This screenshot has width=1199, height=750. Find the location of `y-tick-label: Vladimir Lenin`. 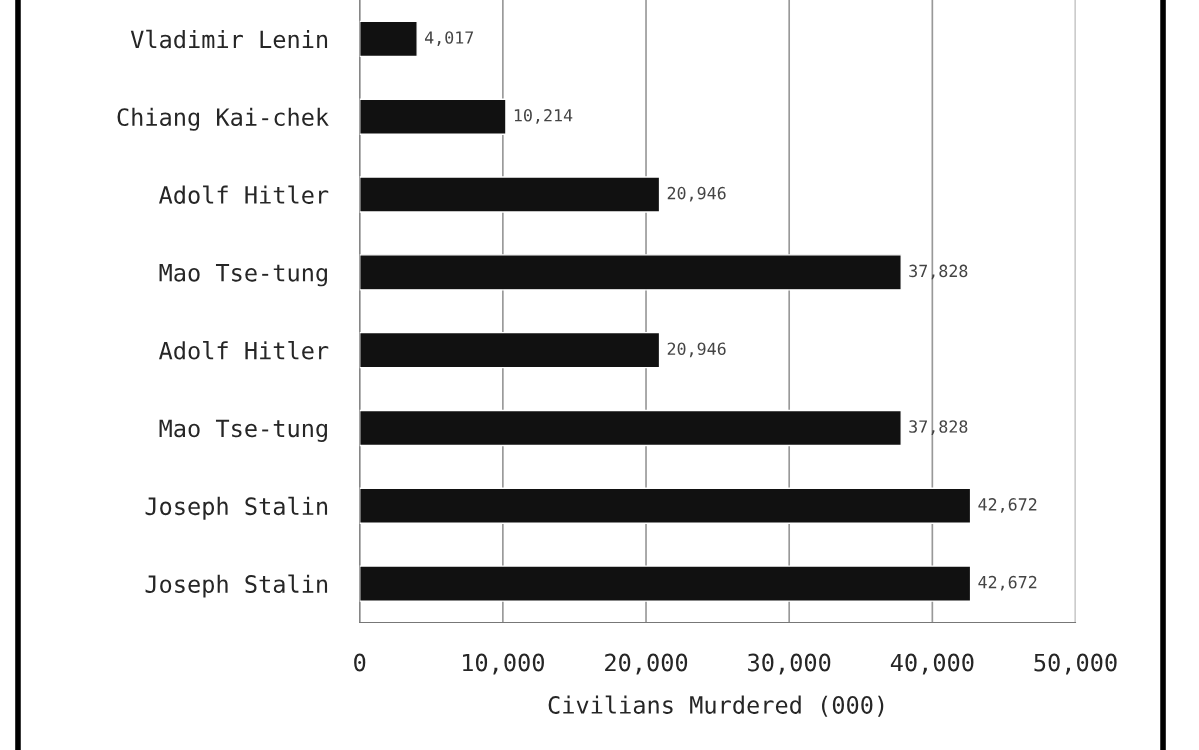

y-tick-label: Vladimir Lenin is located at coordinates (229, 39).